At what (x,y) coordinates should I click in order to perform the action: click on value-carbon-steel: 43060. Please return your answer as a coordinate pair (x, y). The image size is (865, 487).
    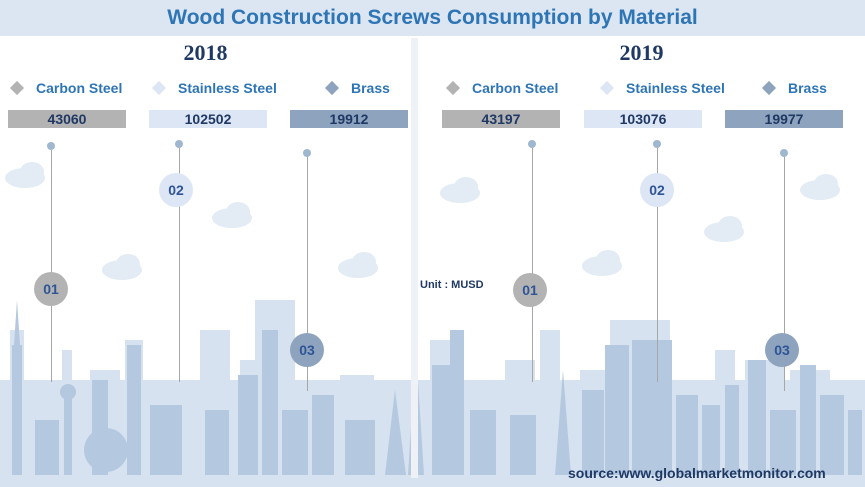
    Looking at the image, I should click on (67, 119).